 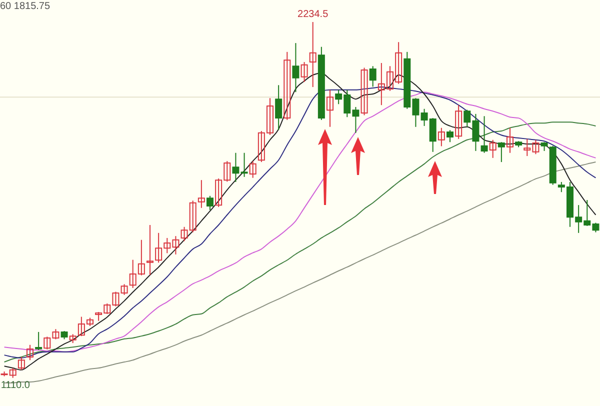 I want to click on text: 60 1815.75, so click(x=25, y=6).